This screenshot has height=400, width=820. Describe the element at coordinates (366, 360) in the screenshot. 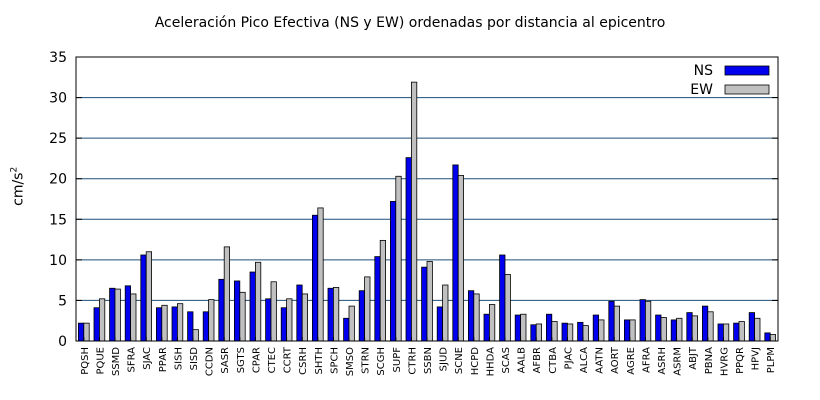

I see `x-tick-label: STRN` at that location.